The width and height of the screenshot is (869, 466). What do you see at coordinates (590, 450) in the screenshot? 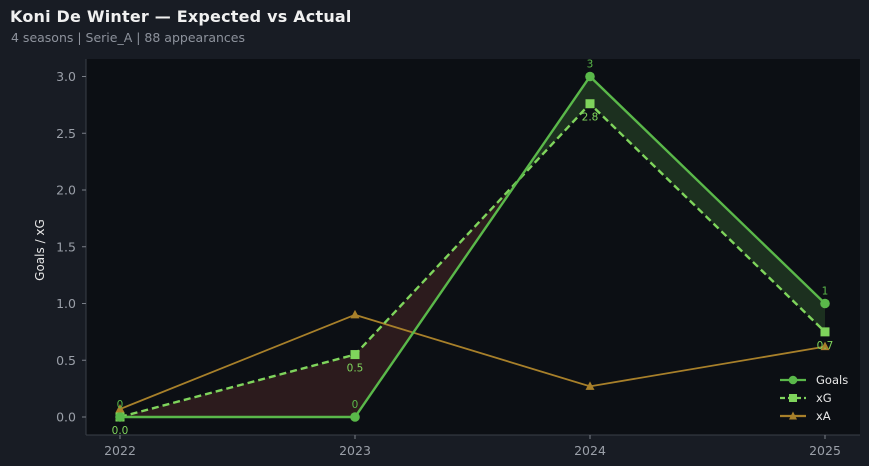
I see `x-tick-label: 2024` at bounding box center [590, 450].